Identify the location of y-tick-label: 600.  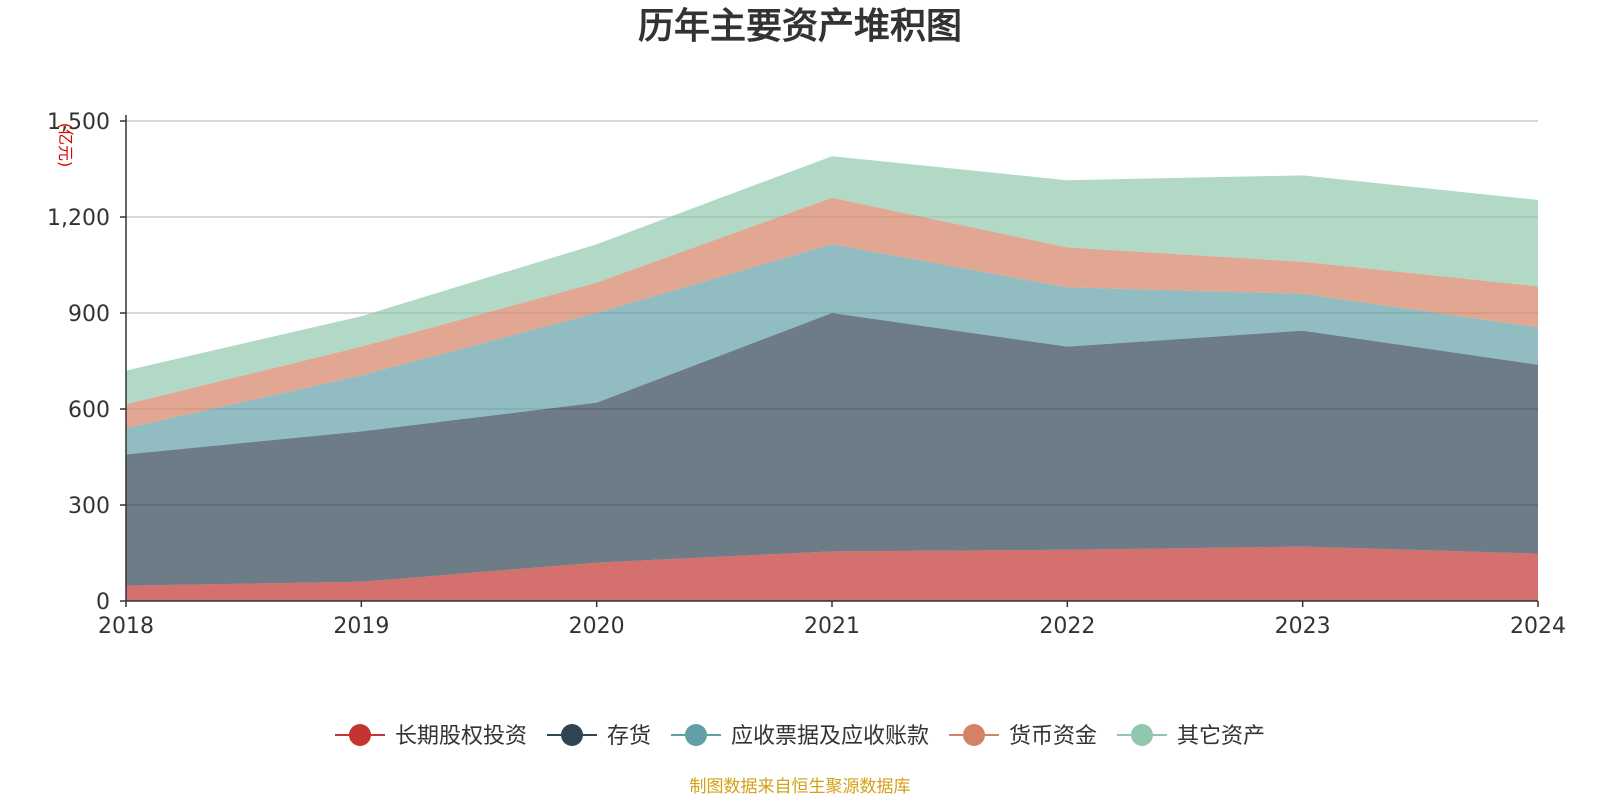
(89, 410).